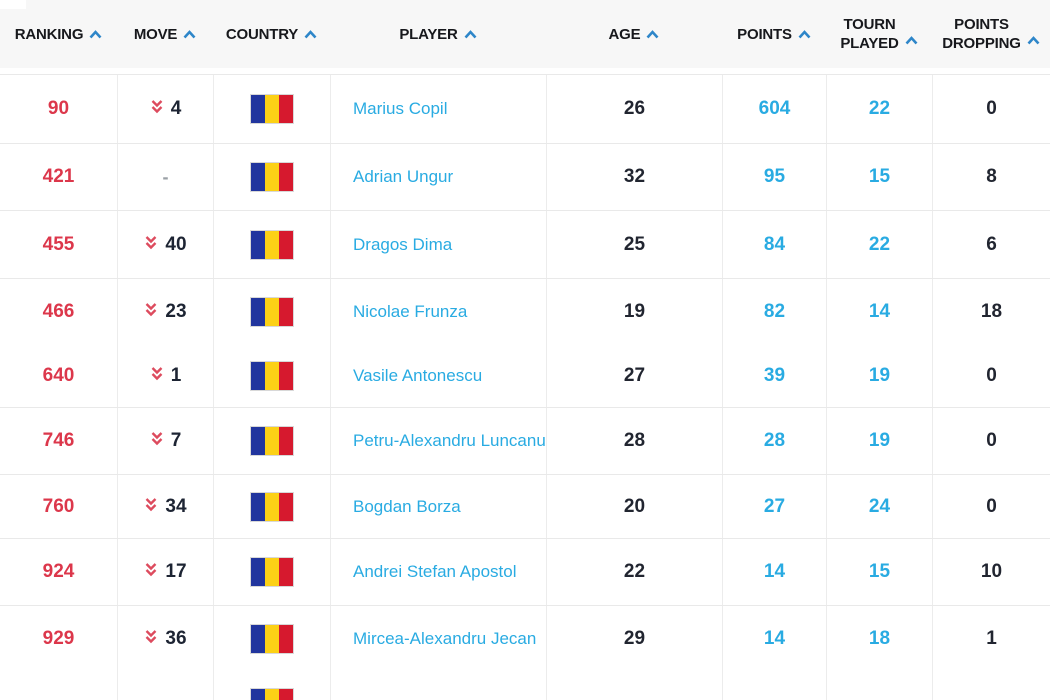 The width and height of the screenshot is (1050, 700). Describe the element at coordinates (410, 311) in the screenshot. I see `player-link: Nicolae Frunza` at that location.